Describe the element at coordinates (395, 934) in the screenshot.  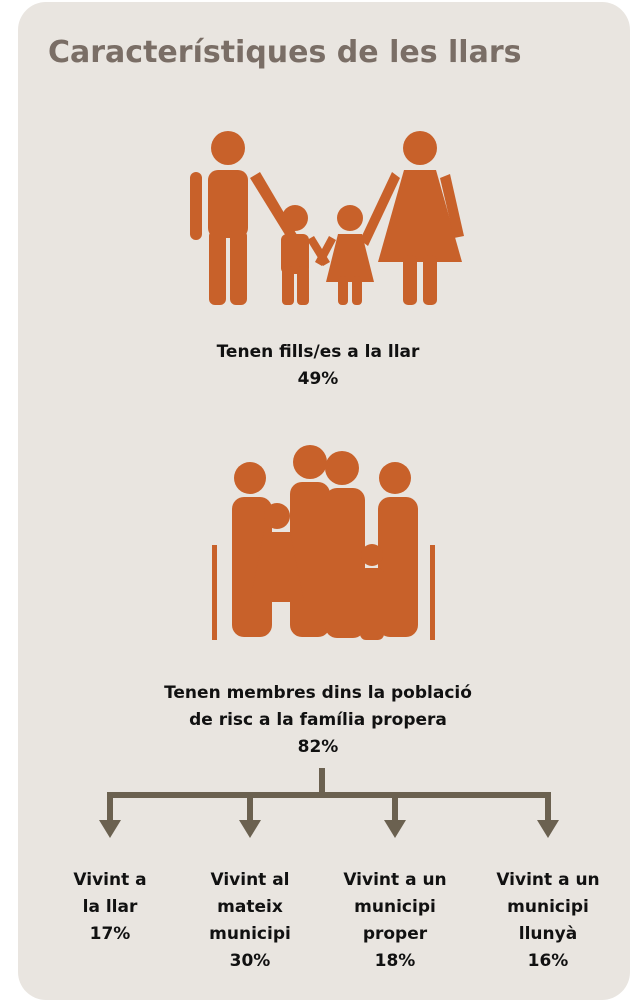
I see `branch-label-line: proper` at that location.